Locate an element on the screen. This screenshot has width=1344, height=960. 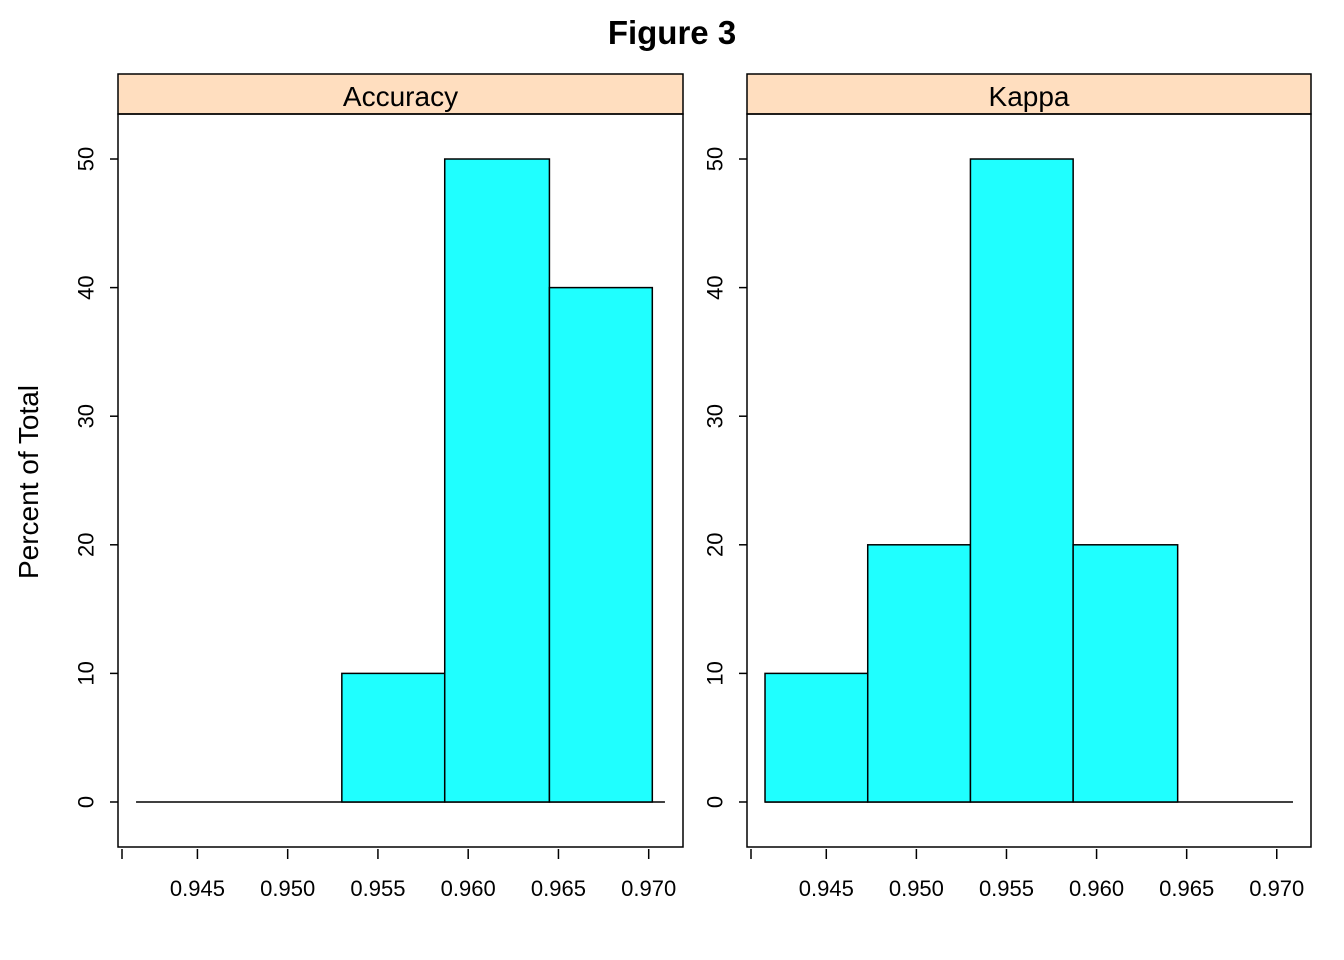
strip-accuracy is located at coordinates (400, 94).